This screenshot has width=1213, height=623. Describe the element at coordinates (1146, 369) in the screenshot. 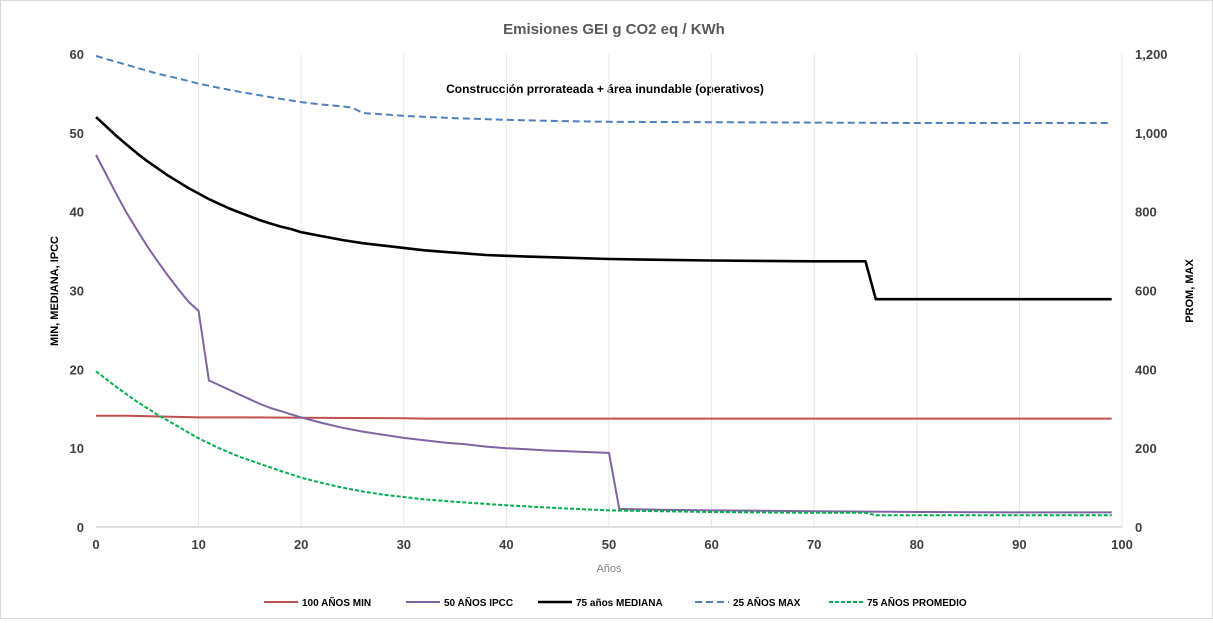

I see `y-right-tick-label: 400` at that location.